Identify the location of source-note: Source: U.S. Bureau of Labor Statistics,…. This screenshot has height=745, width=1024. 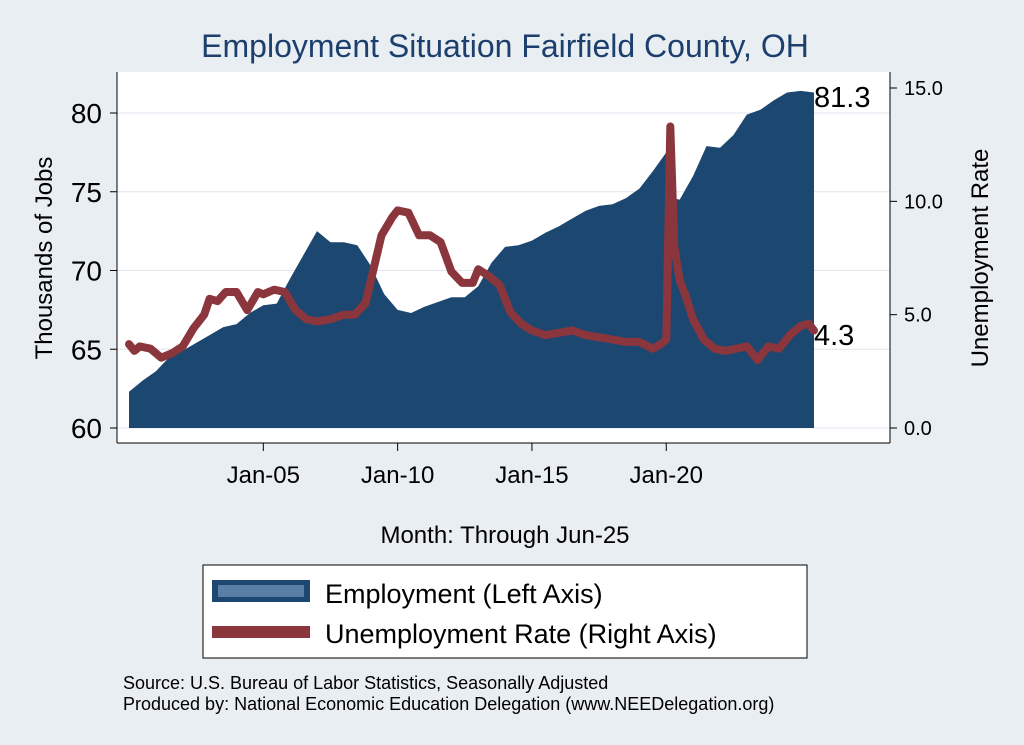
(365, 683).